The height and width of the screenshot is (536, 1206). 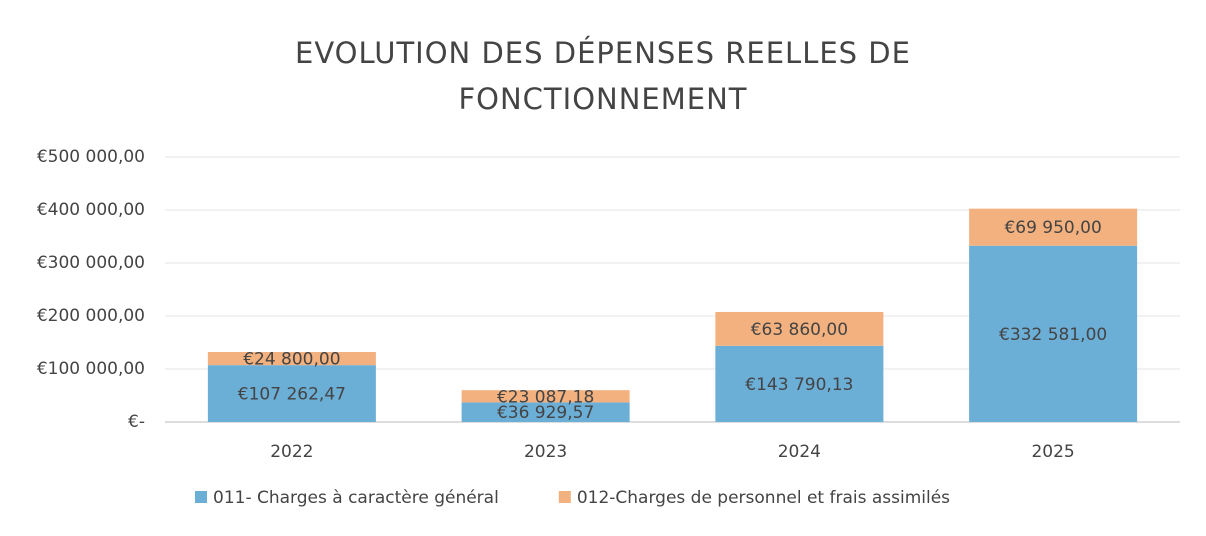 I want to click on data-label: €143 790,13, so click(x=799, y=385).